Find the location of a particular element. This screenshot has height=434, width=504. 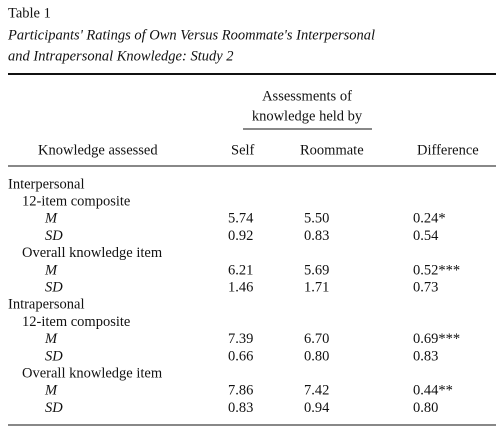

column-header: Knowledge assessed is located at coordinates (98, 150).